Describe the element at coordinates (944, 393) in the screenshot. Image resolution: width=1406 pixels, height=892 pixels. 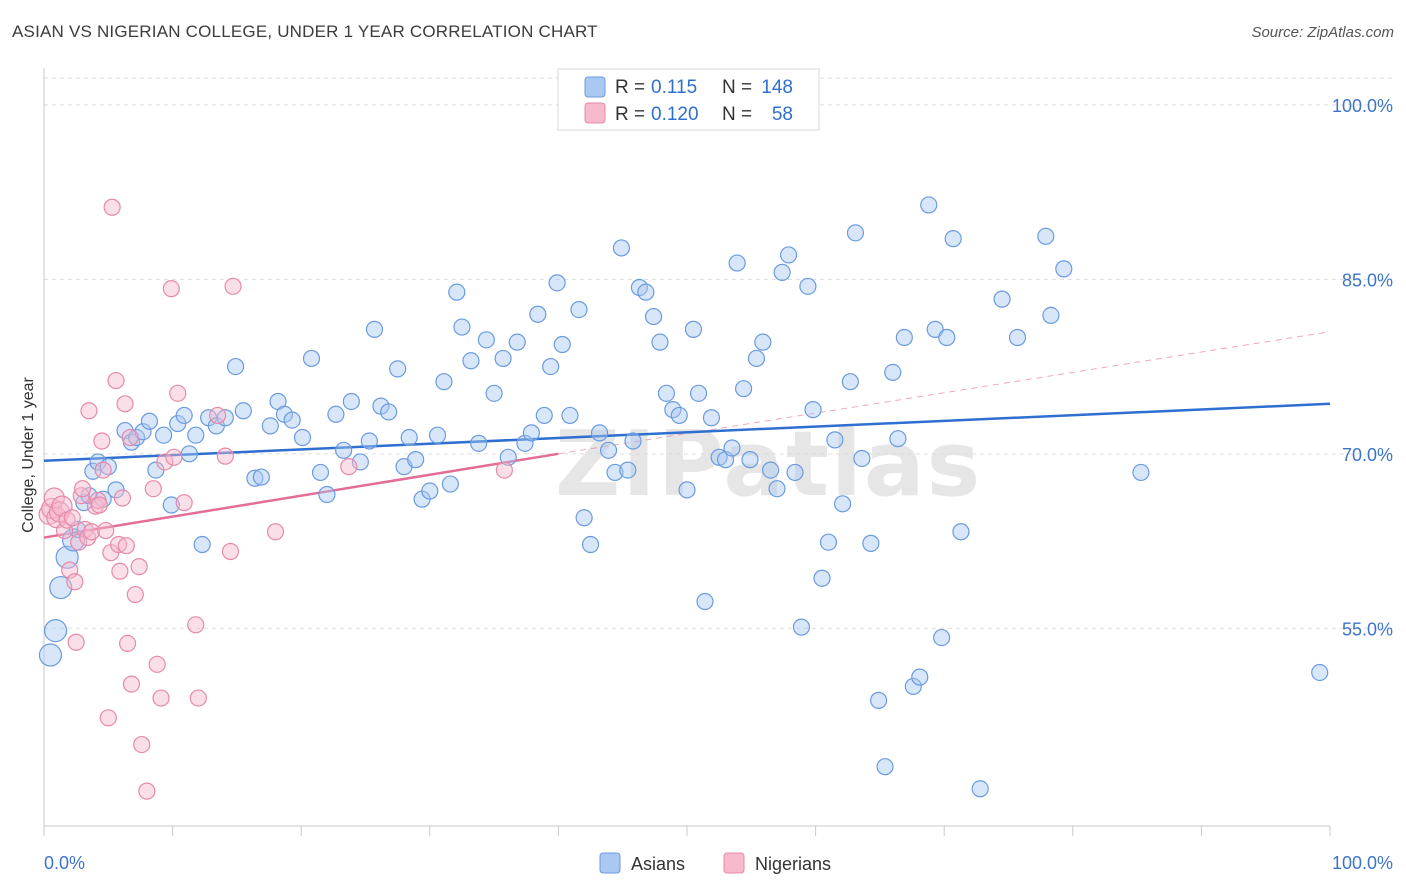
I see `nigerians-trend-extension` at that location.